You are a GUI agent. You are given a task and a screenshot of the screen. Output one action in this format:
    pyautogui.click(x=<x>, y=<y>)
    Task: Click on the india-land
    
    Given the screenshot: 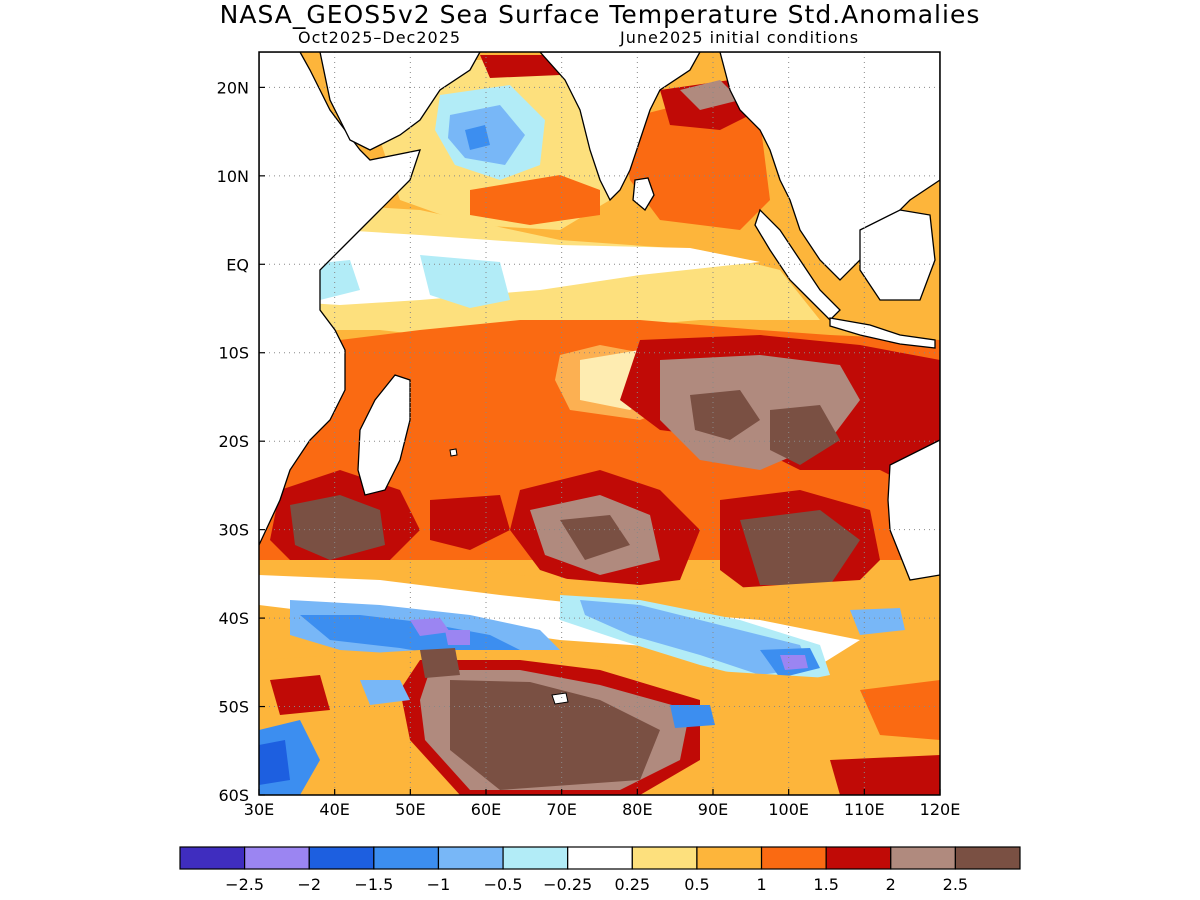 What is the action you would take?
    pyautogui.click(x=620, y=127)
    